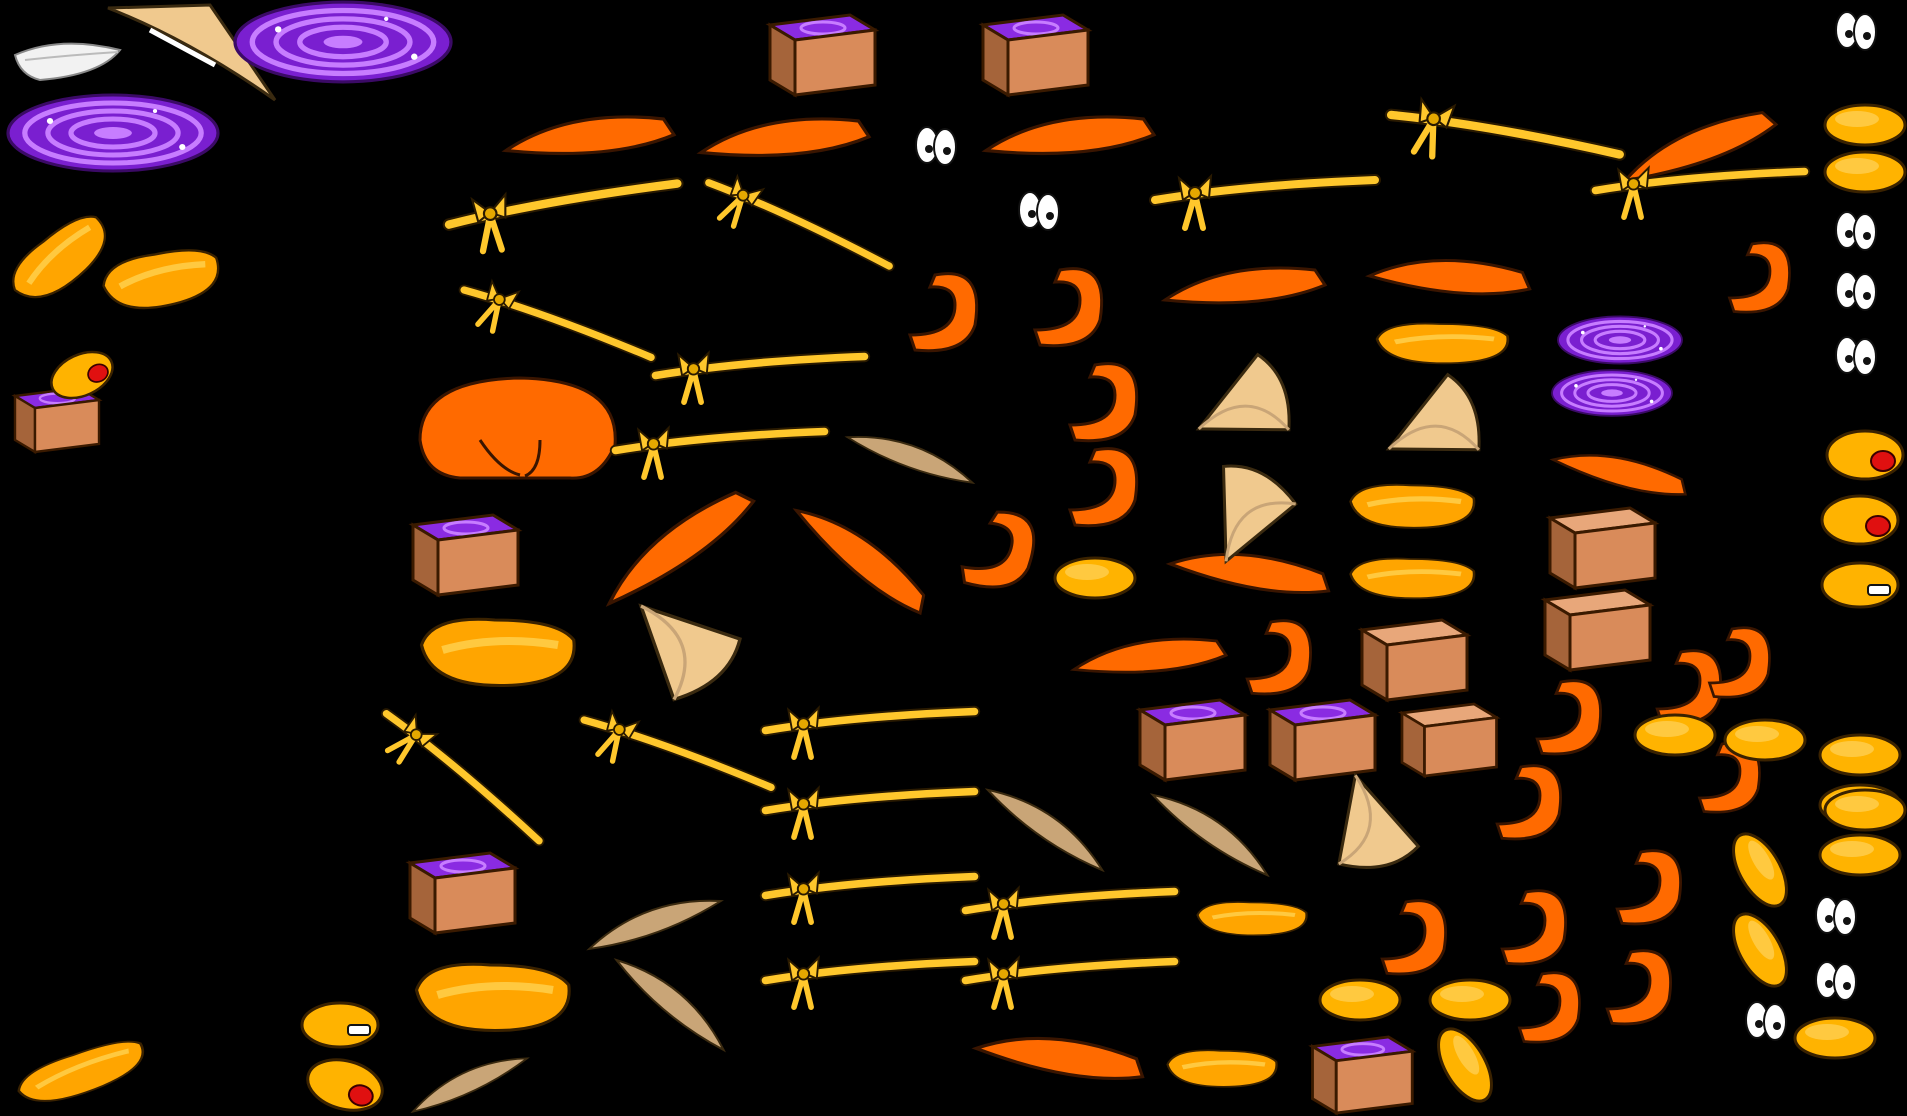  What do you see at coordinates (517, 428) in the screenshot?
I see `orange-pouch-icon` at bounding box center [517, 428].